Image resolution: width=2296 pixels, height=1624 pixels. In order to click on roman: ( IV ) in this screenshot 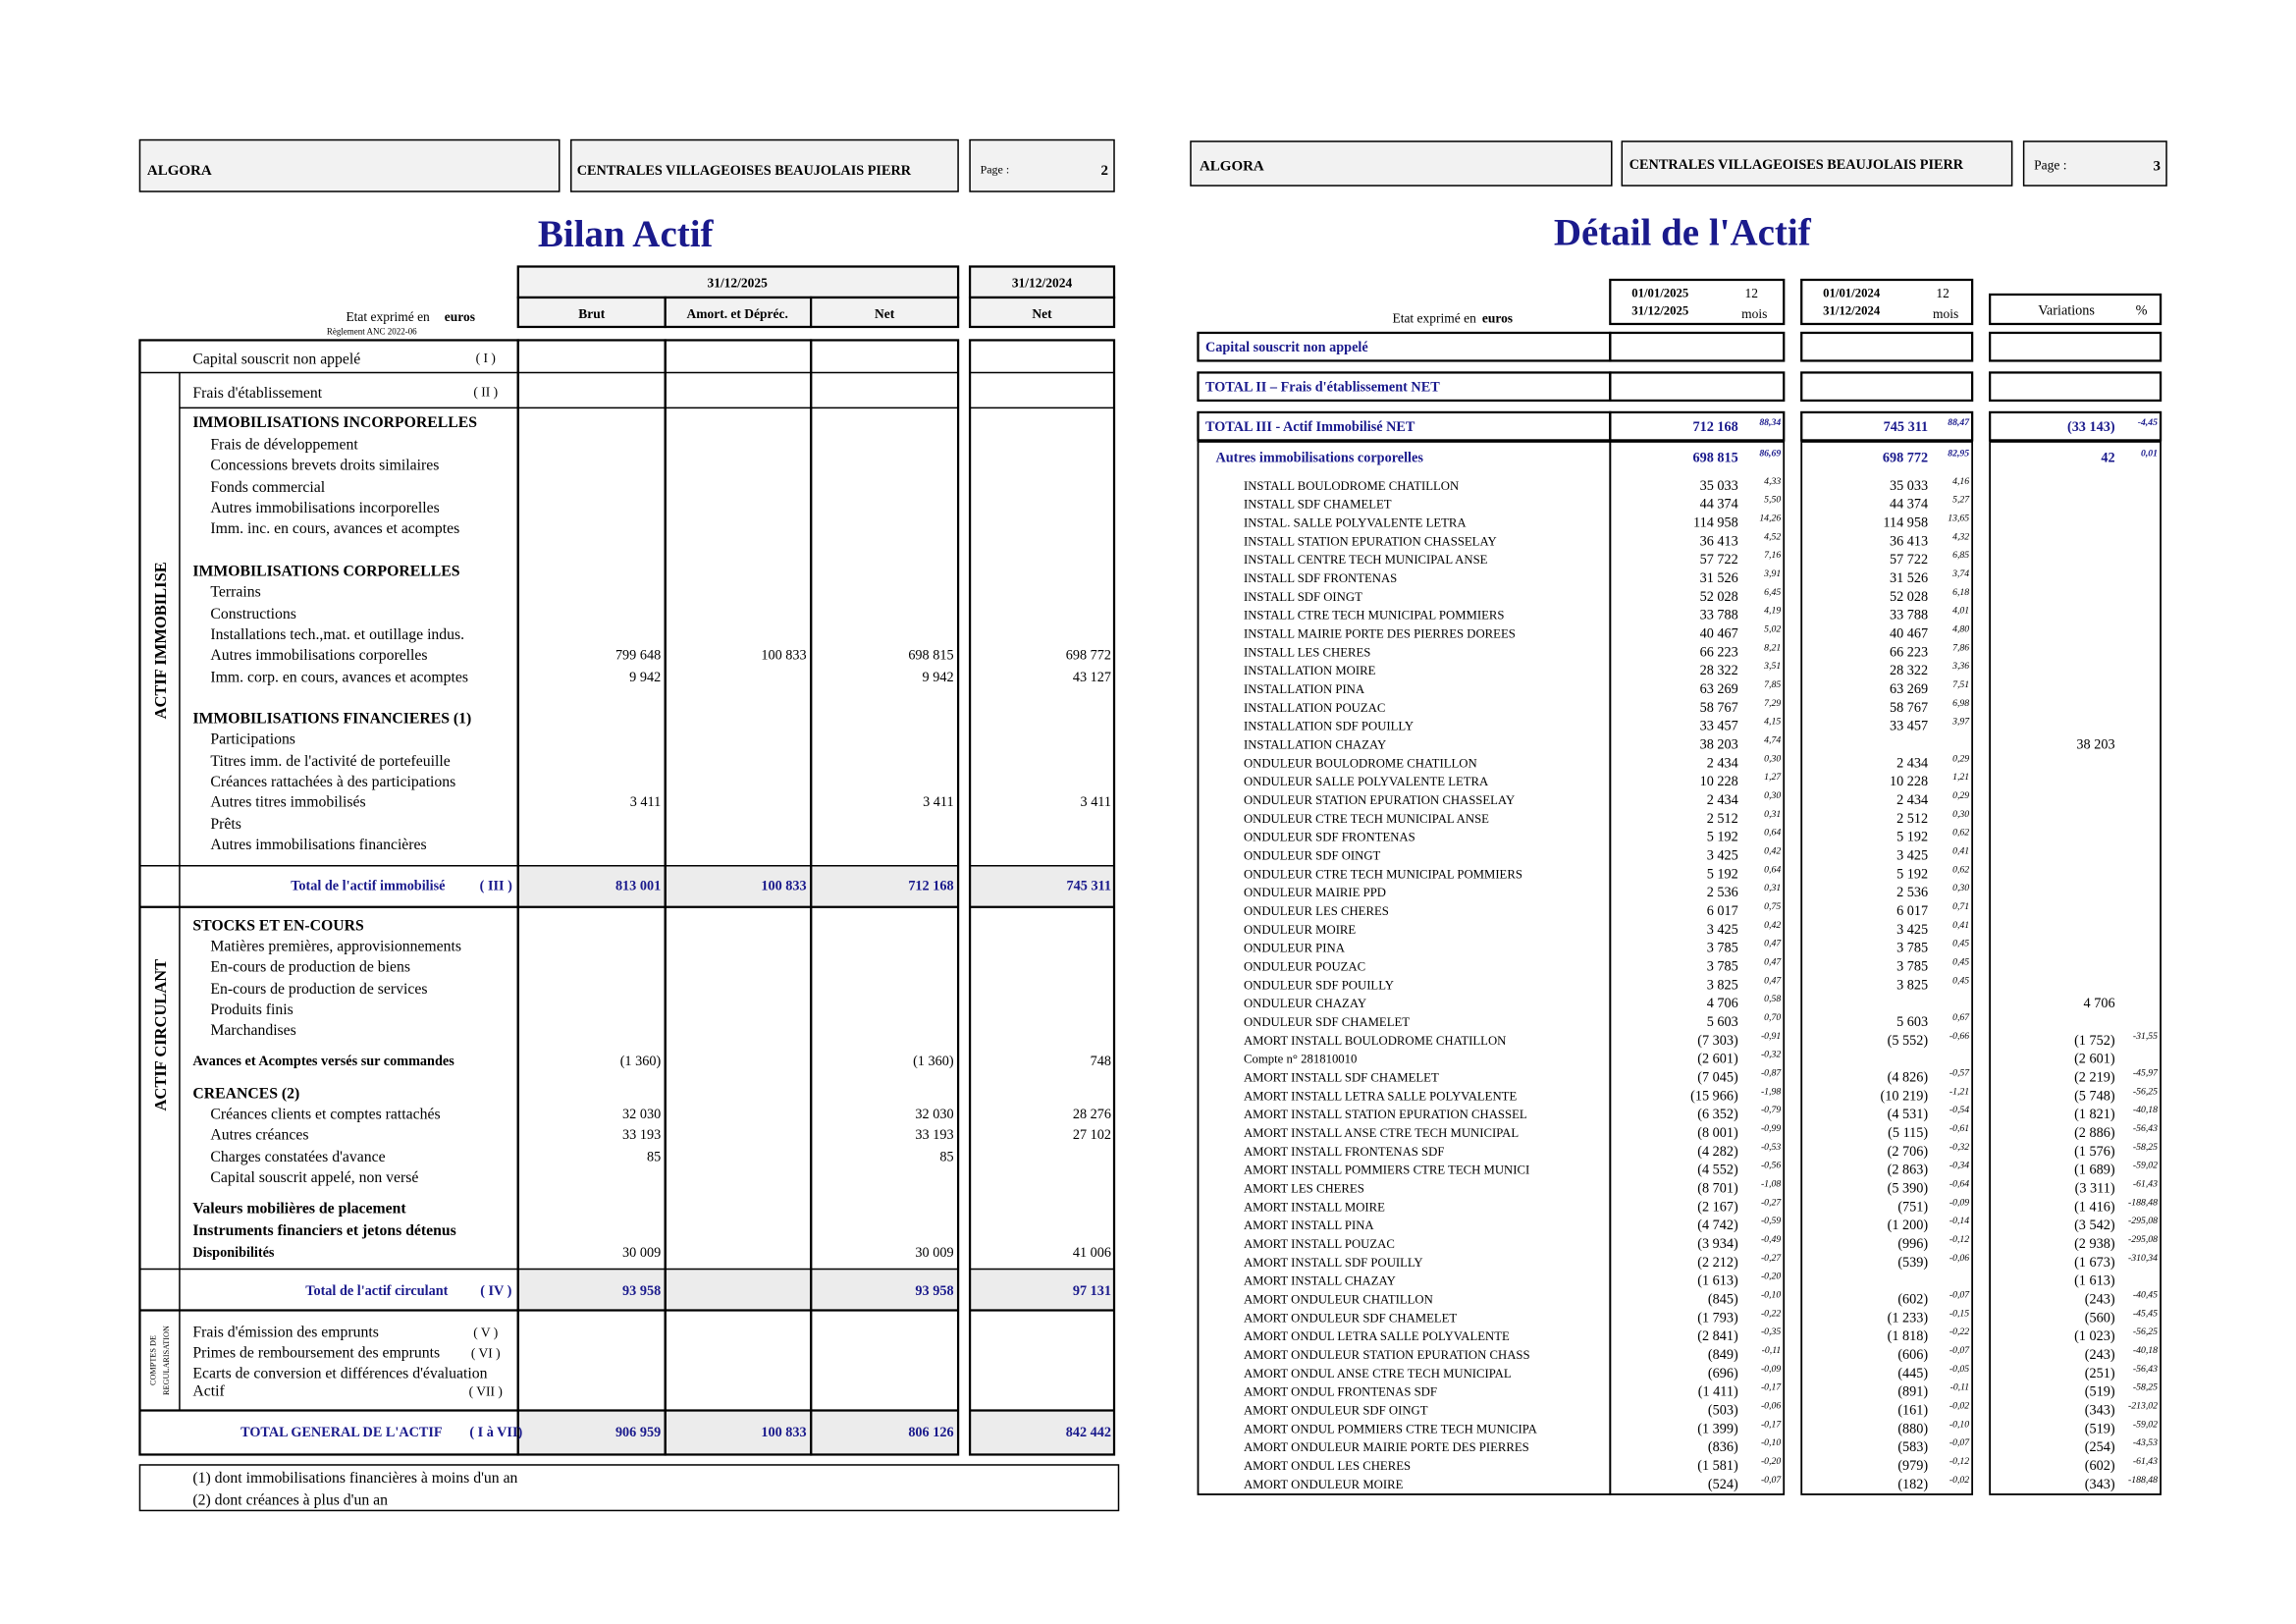, I will do `click(496, 1291)`.